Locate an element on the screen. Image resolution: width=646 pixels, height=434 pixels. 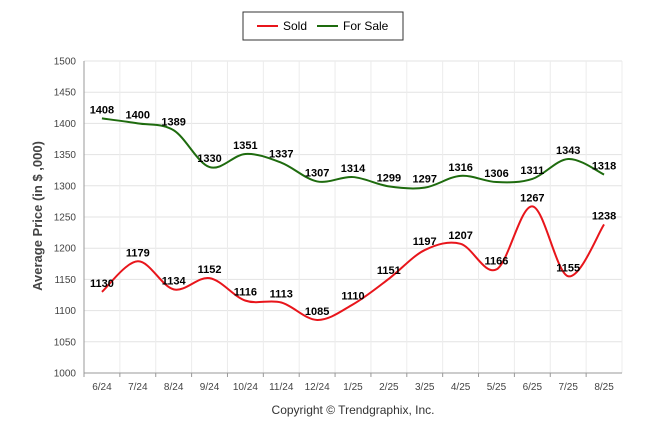
x-tick-label: 12/24 is located at coordinates (317, 387).